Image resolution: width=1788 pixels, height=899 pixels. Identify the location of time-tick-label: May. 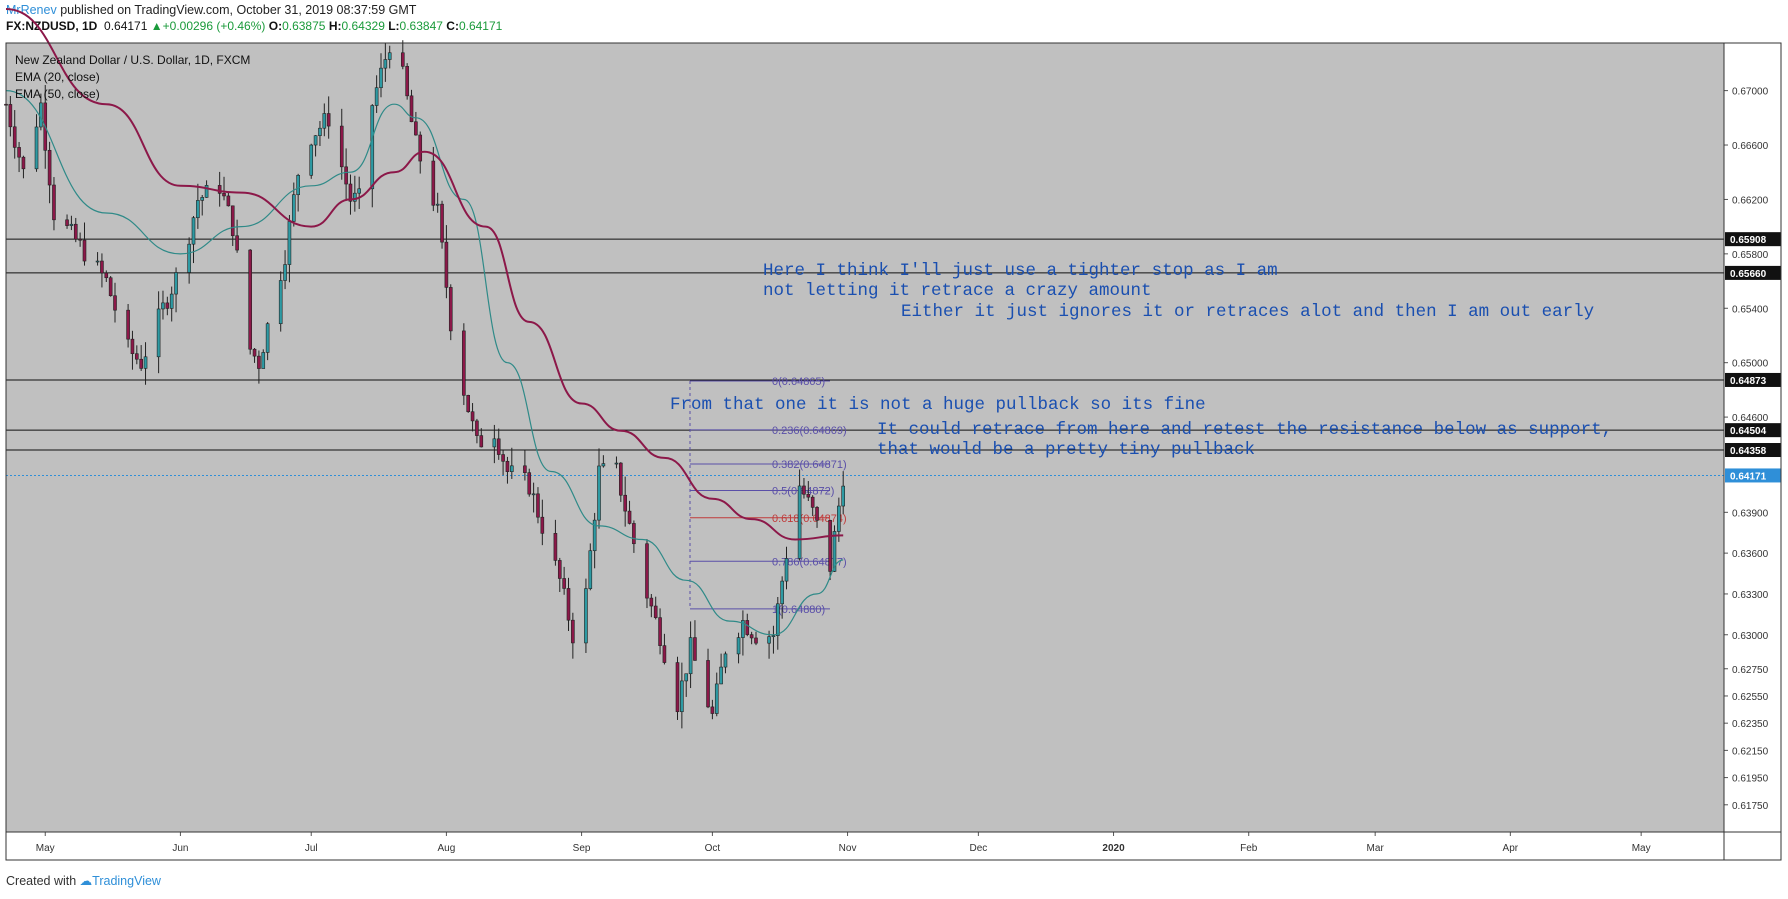
(1641, 848).